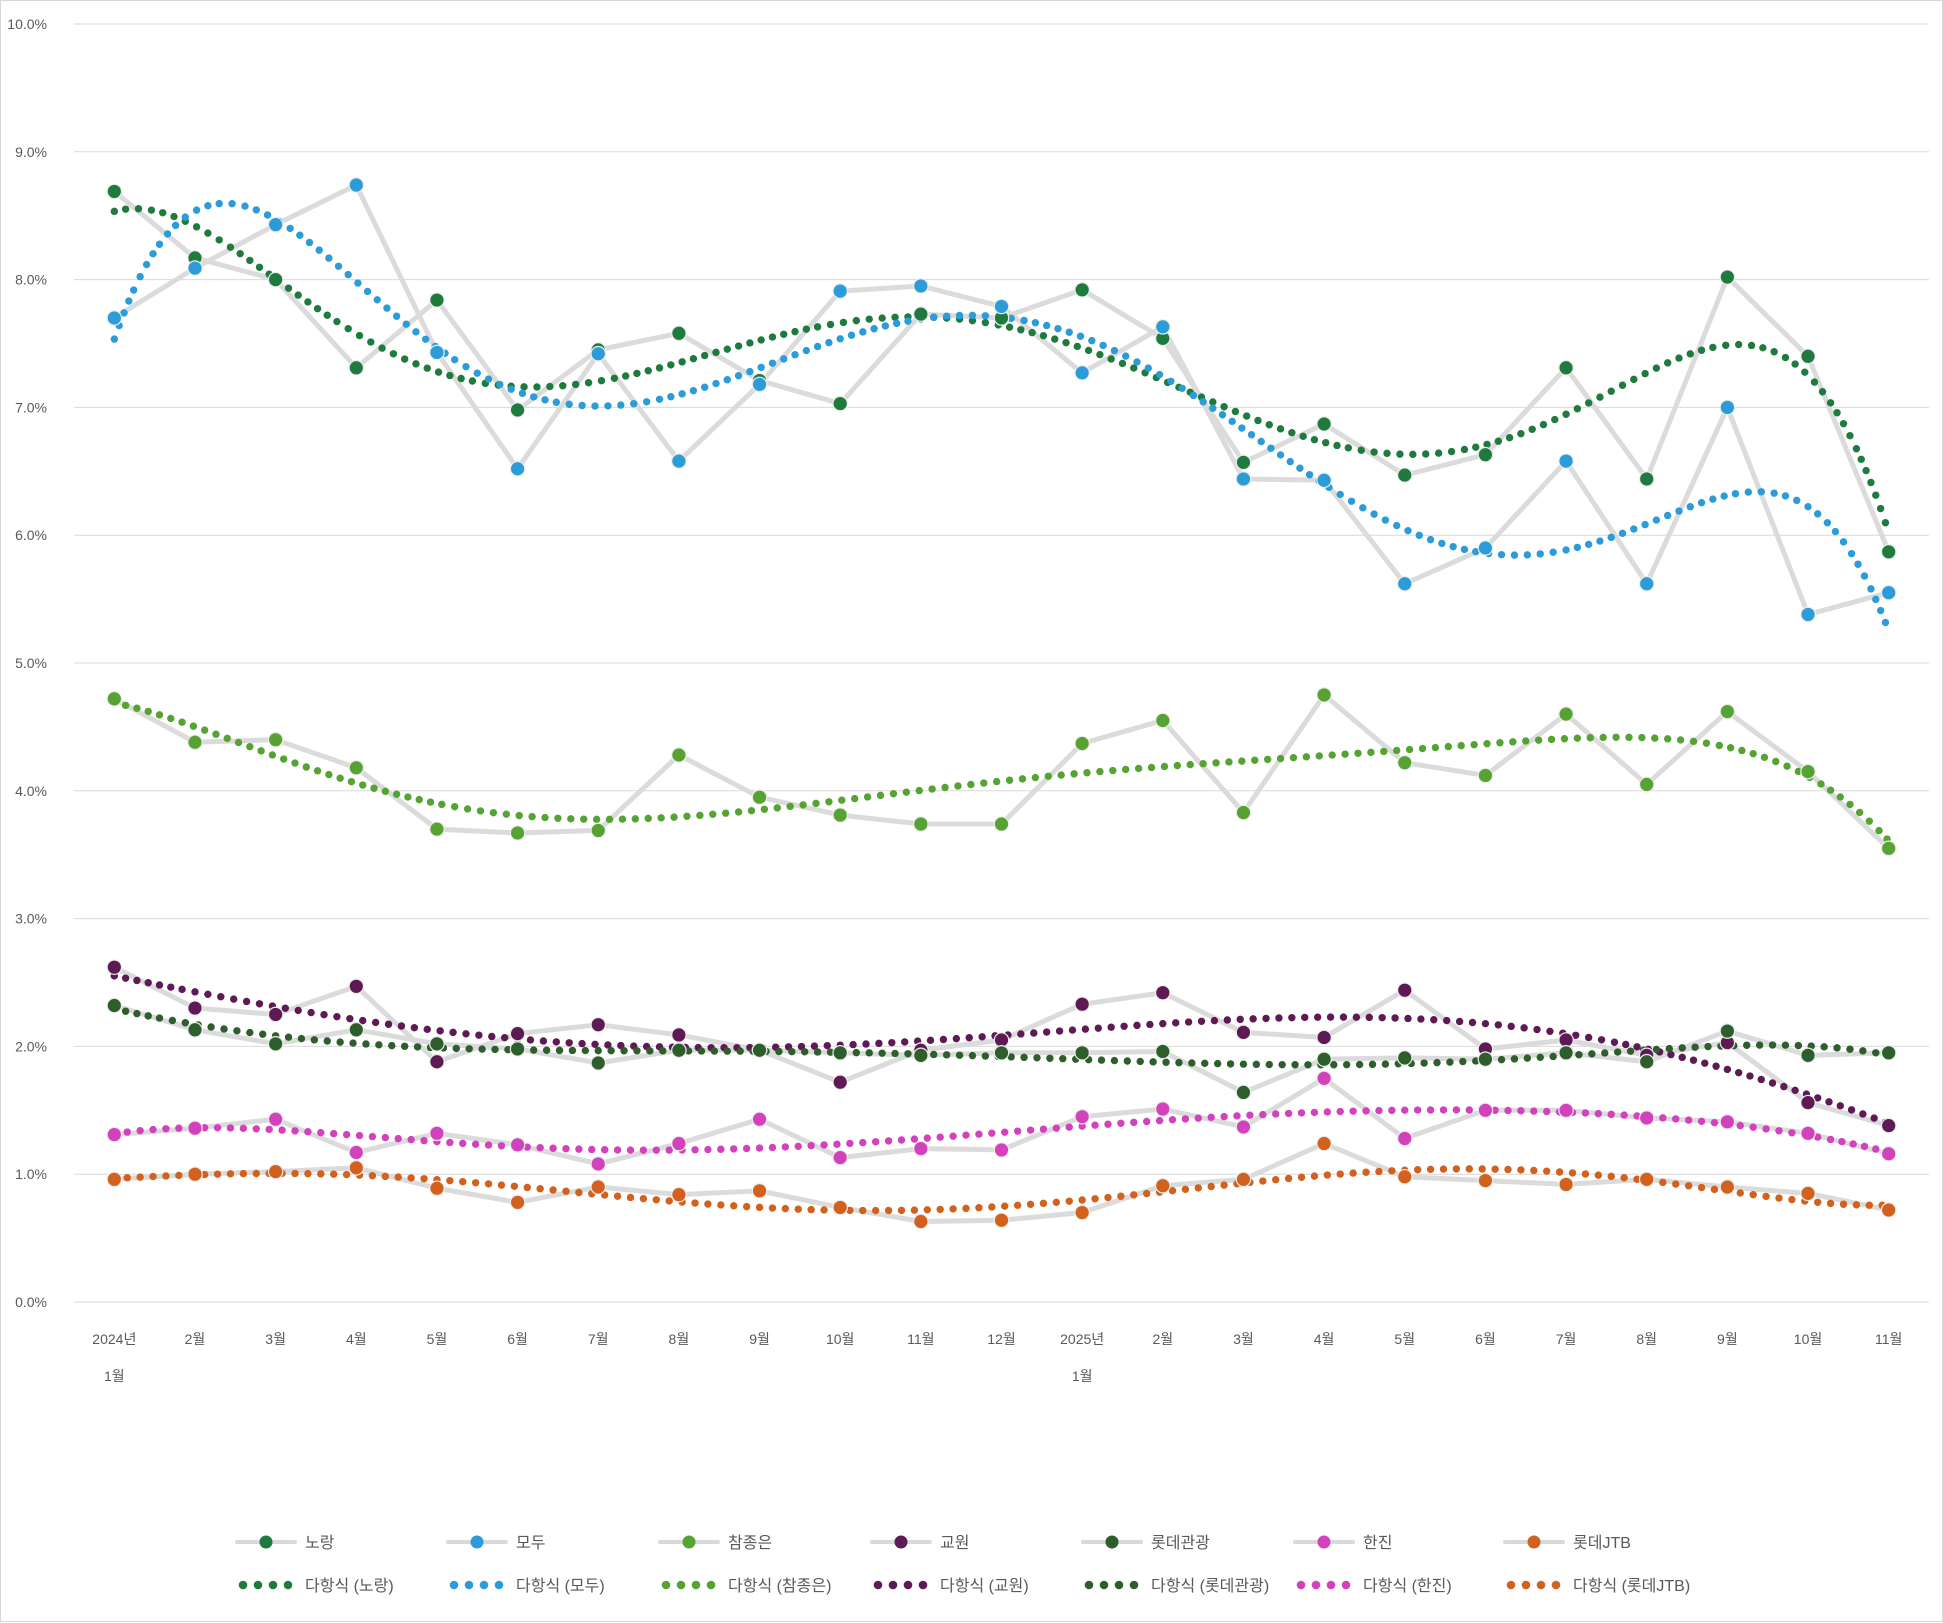 This screenshot has height=1623, width=1943. What do you see at coordinates (951, 1586) in the screenshot?
I see `legend-item-trend-gyowon: 다항식 (교원)` at bounding box center [951, 1586].